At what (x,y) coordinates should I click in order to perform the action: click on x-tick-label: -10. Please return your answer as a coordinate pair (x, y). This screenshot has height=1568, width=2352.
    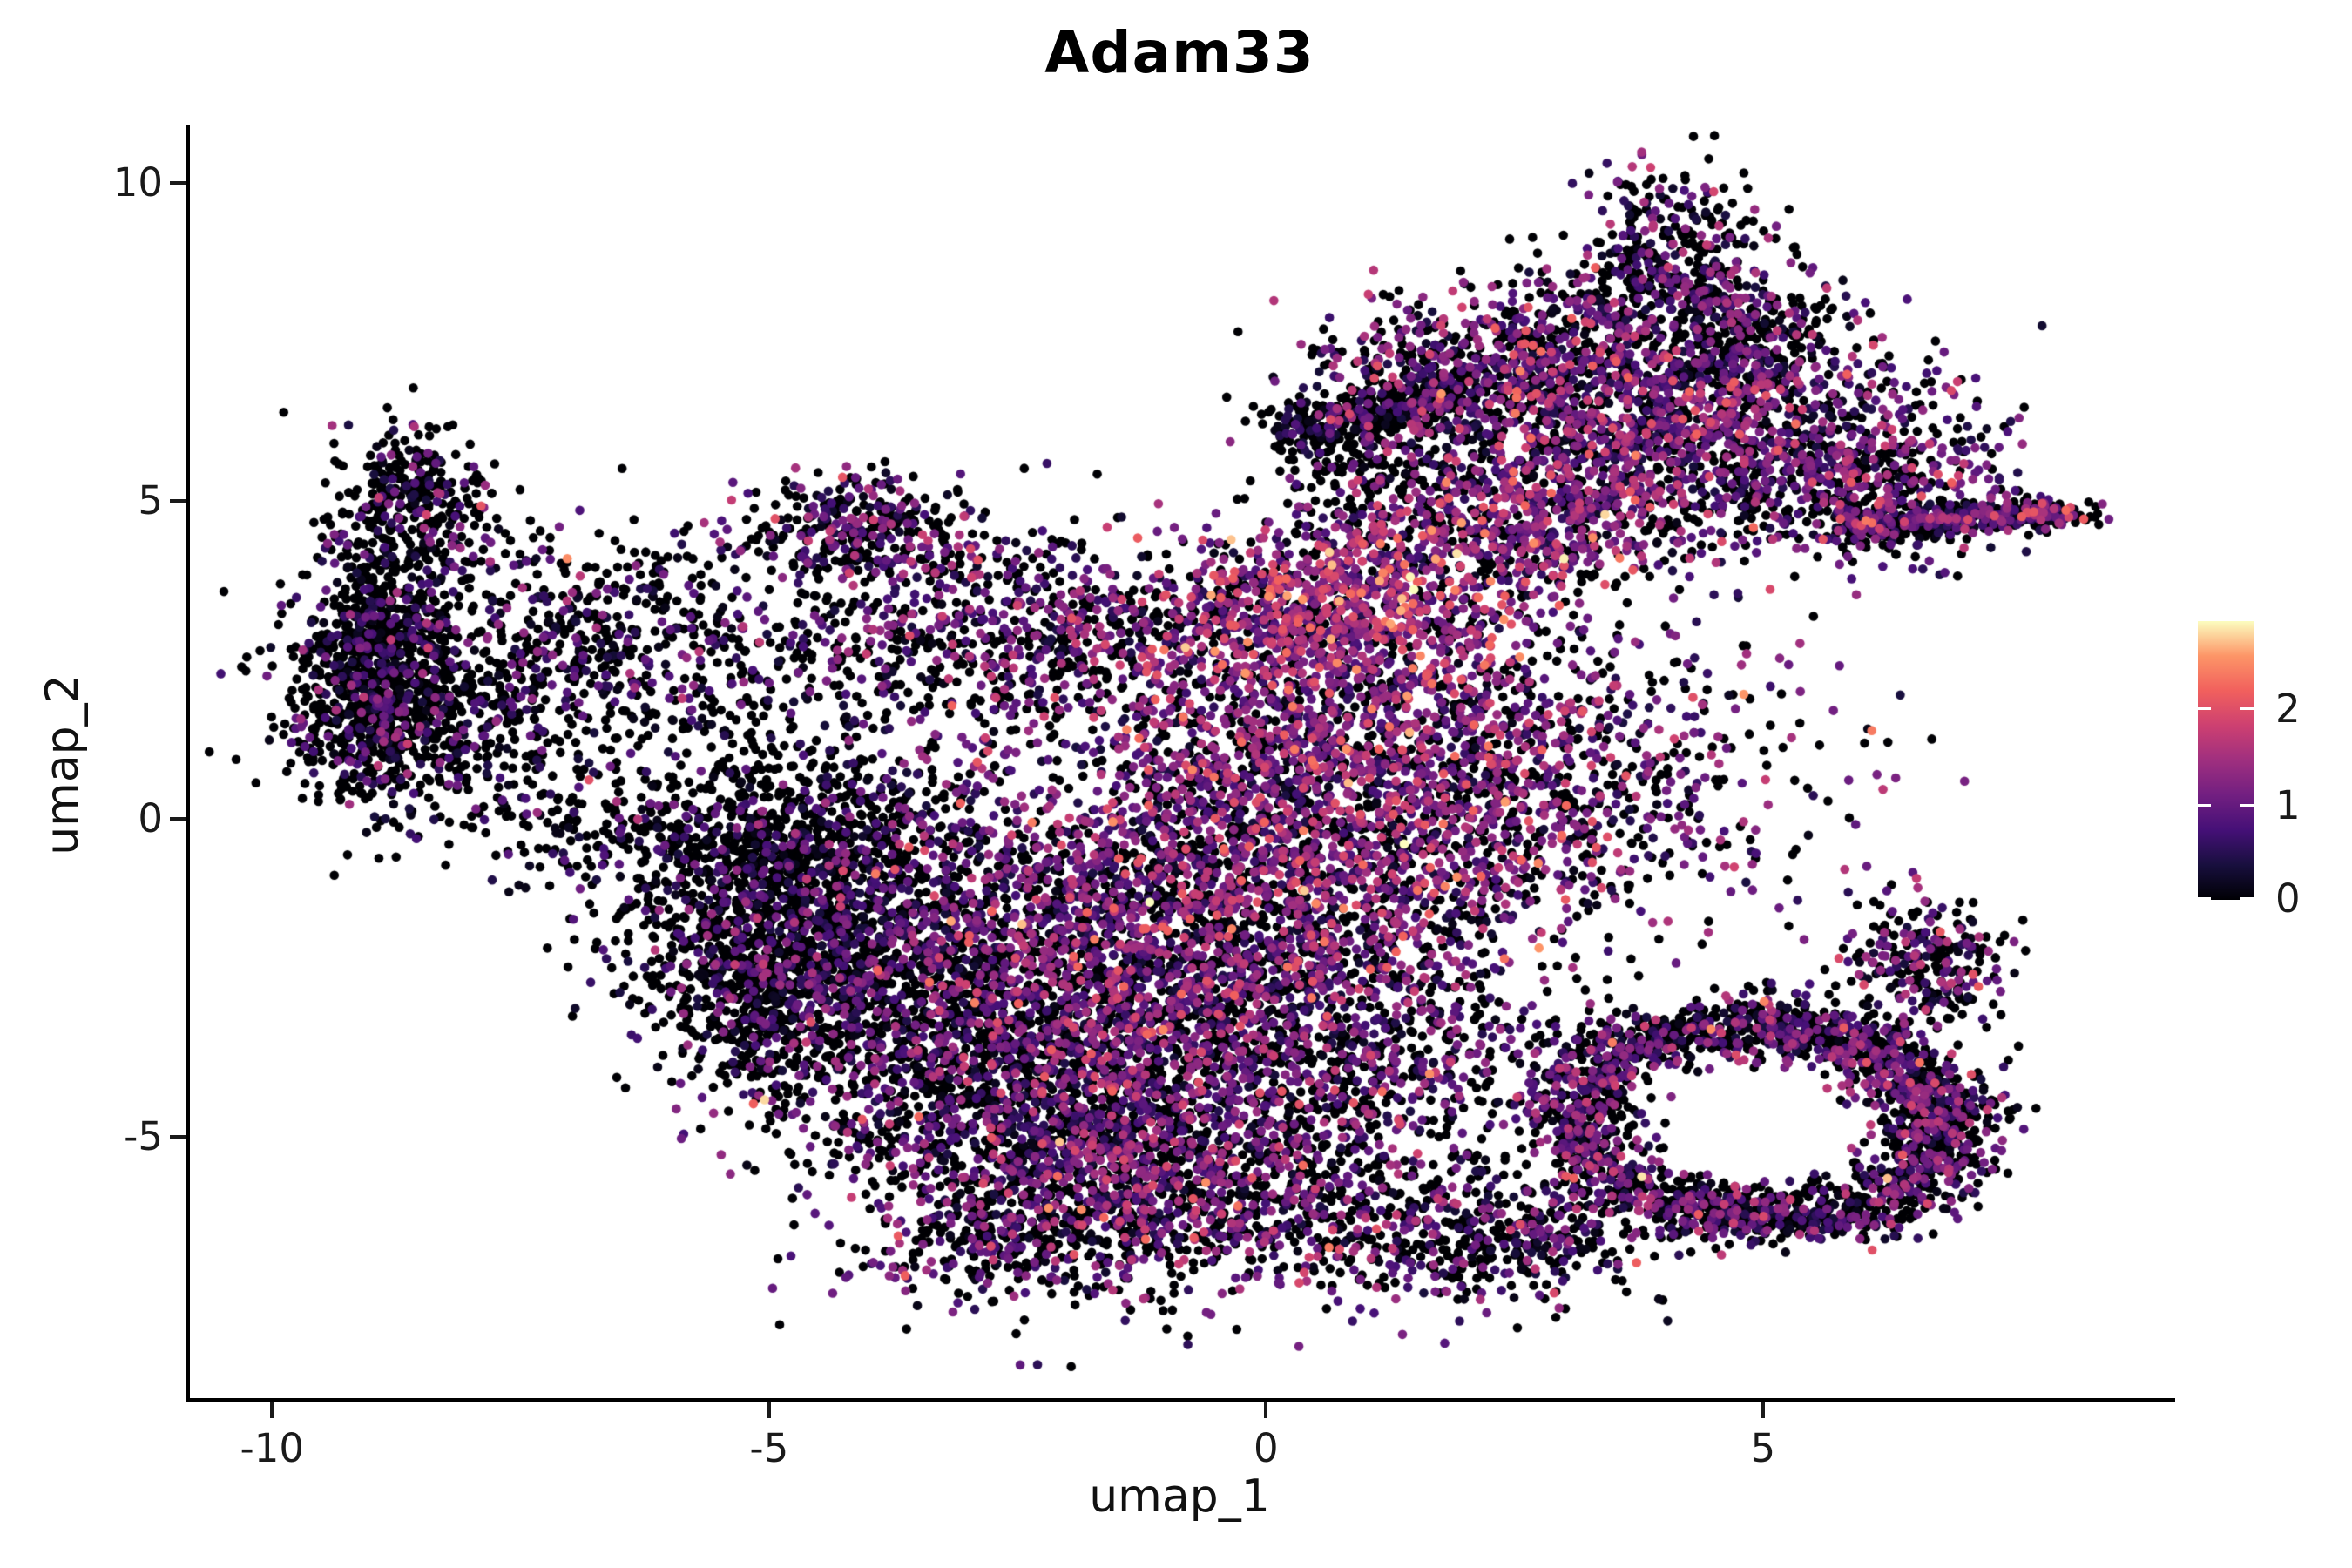
    Looking at the image, I should click on (272, 1448).